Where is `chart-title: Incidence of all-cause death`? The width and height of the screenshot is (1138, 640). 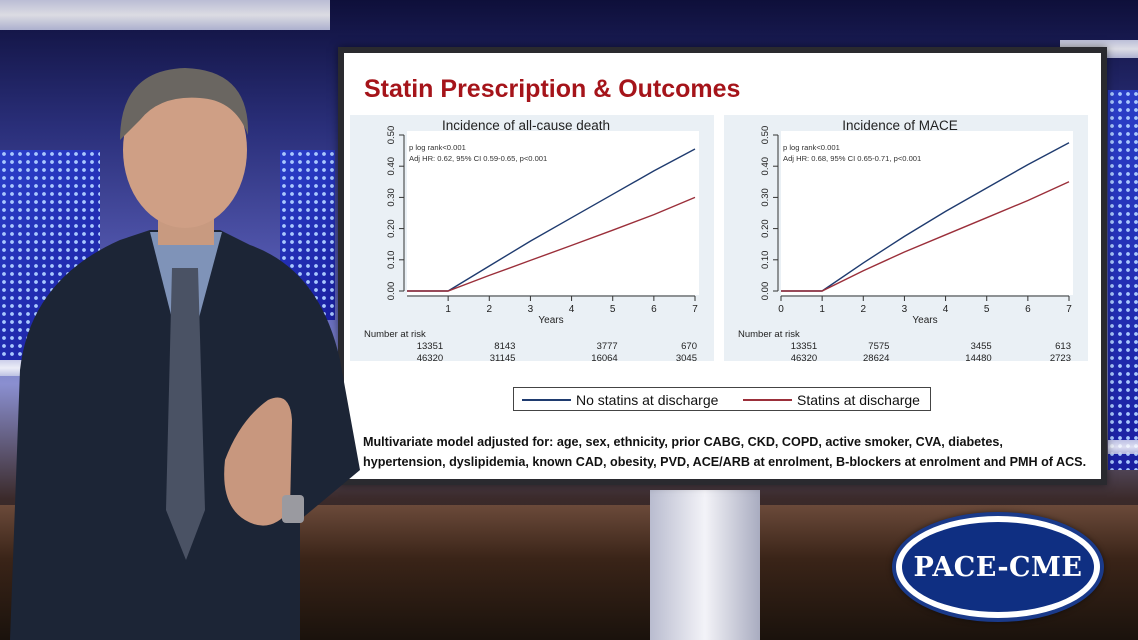 chart-title: Incidence of all-cause death is located at coordinates (526, 125).